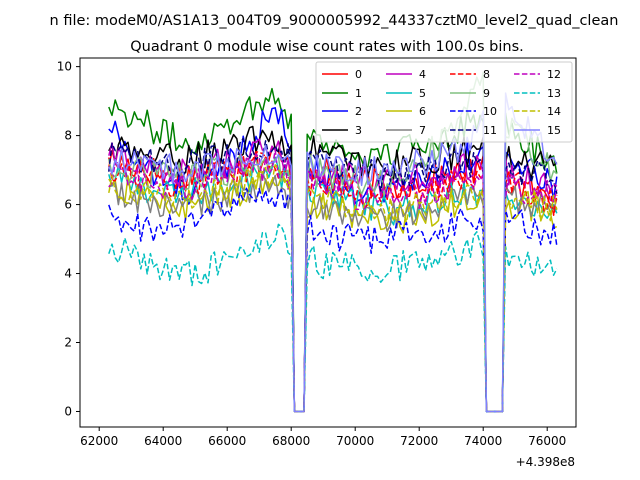 The image size is (640, 480). I want to click on y-axis: 0 2 4 6 8 10, so click(68, 239).